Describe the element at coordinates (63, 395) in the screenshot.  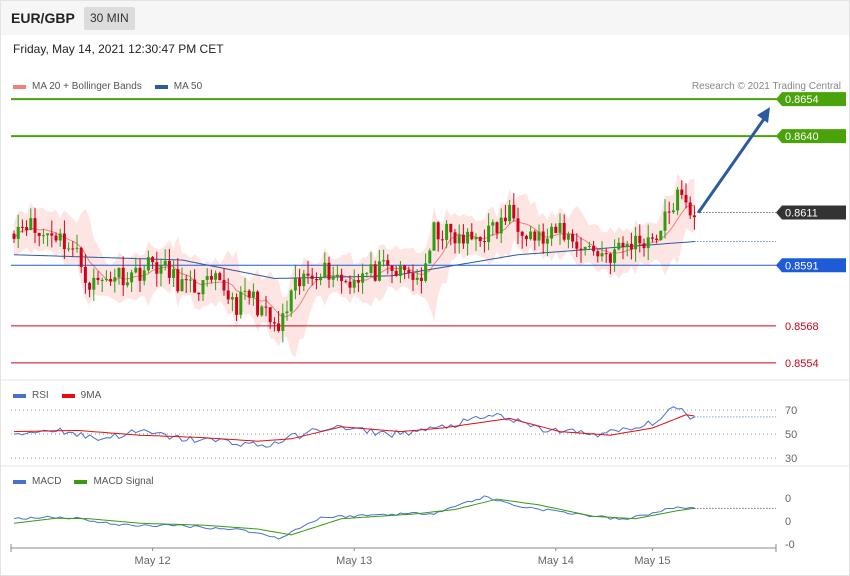
I see `rsi-legend: RSI 9MA` at that location.